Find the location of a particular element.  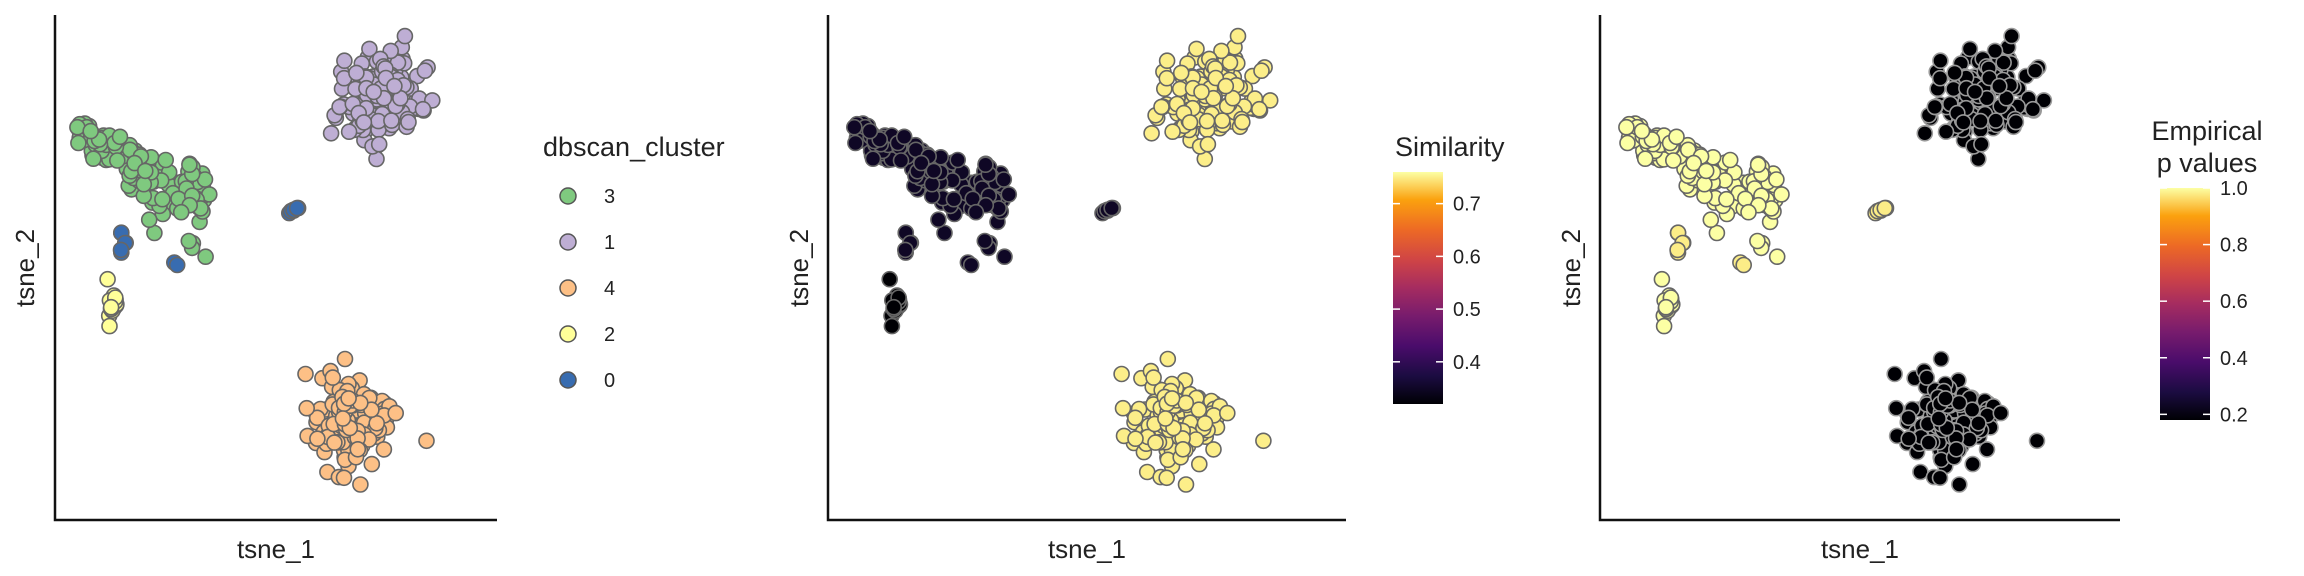

scatter-points-dbscan is located at coordinates (255, 260).